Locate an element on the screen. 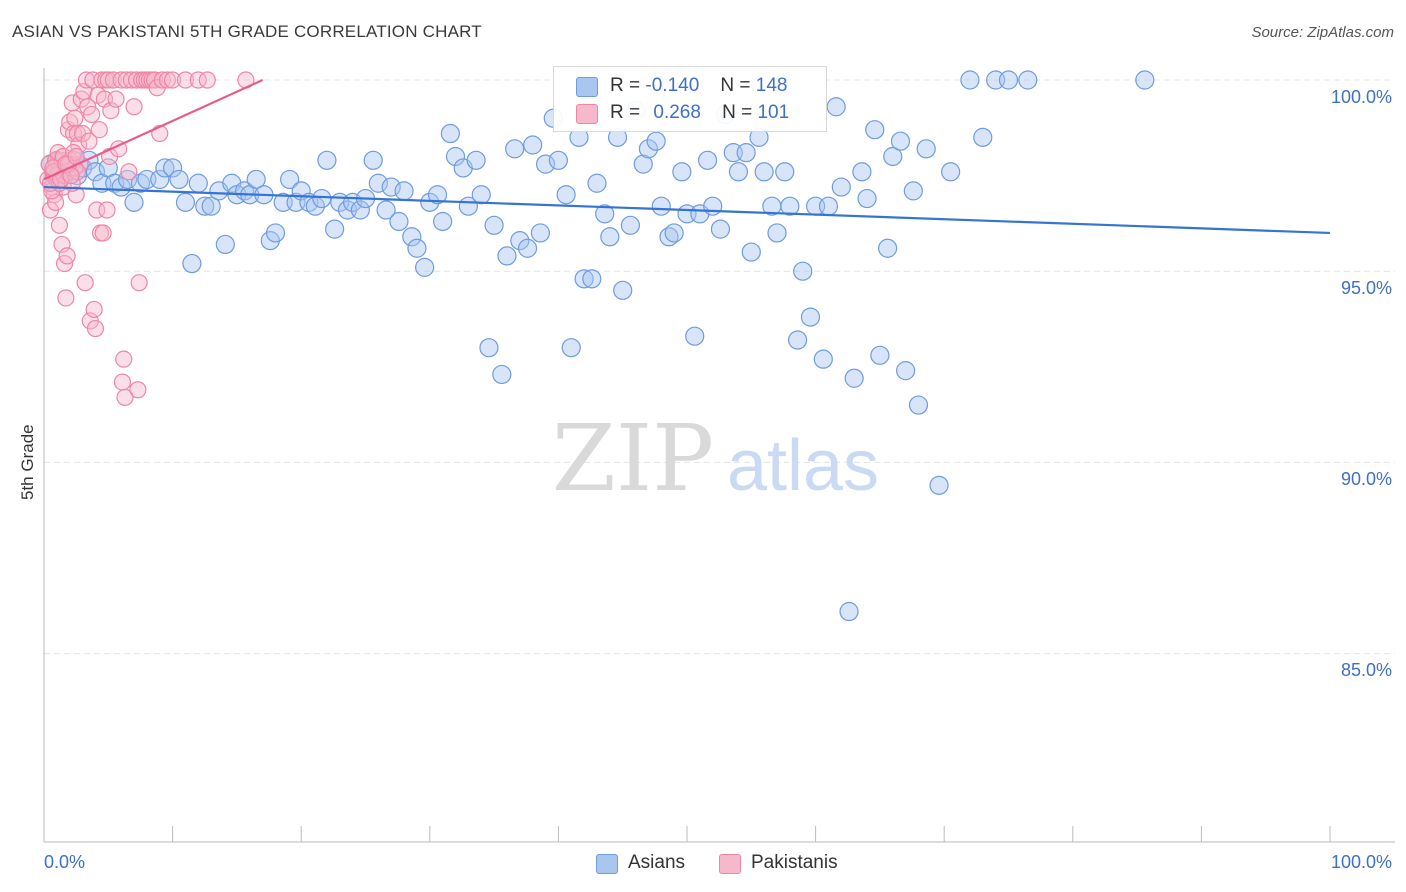 This screenshot has width=1406, height=892. y-tick-label: 100.0% is located at coordinates (1361, 97).